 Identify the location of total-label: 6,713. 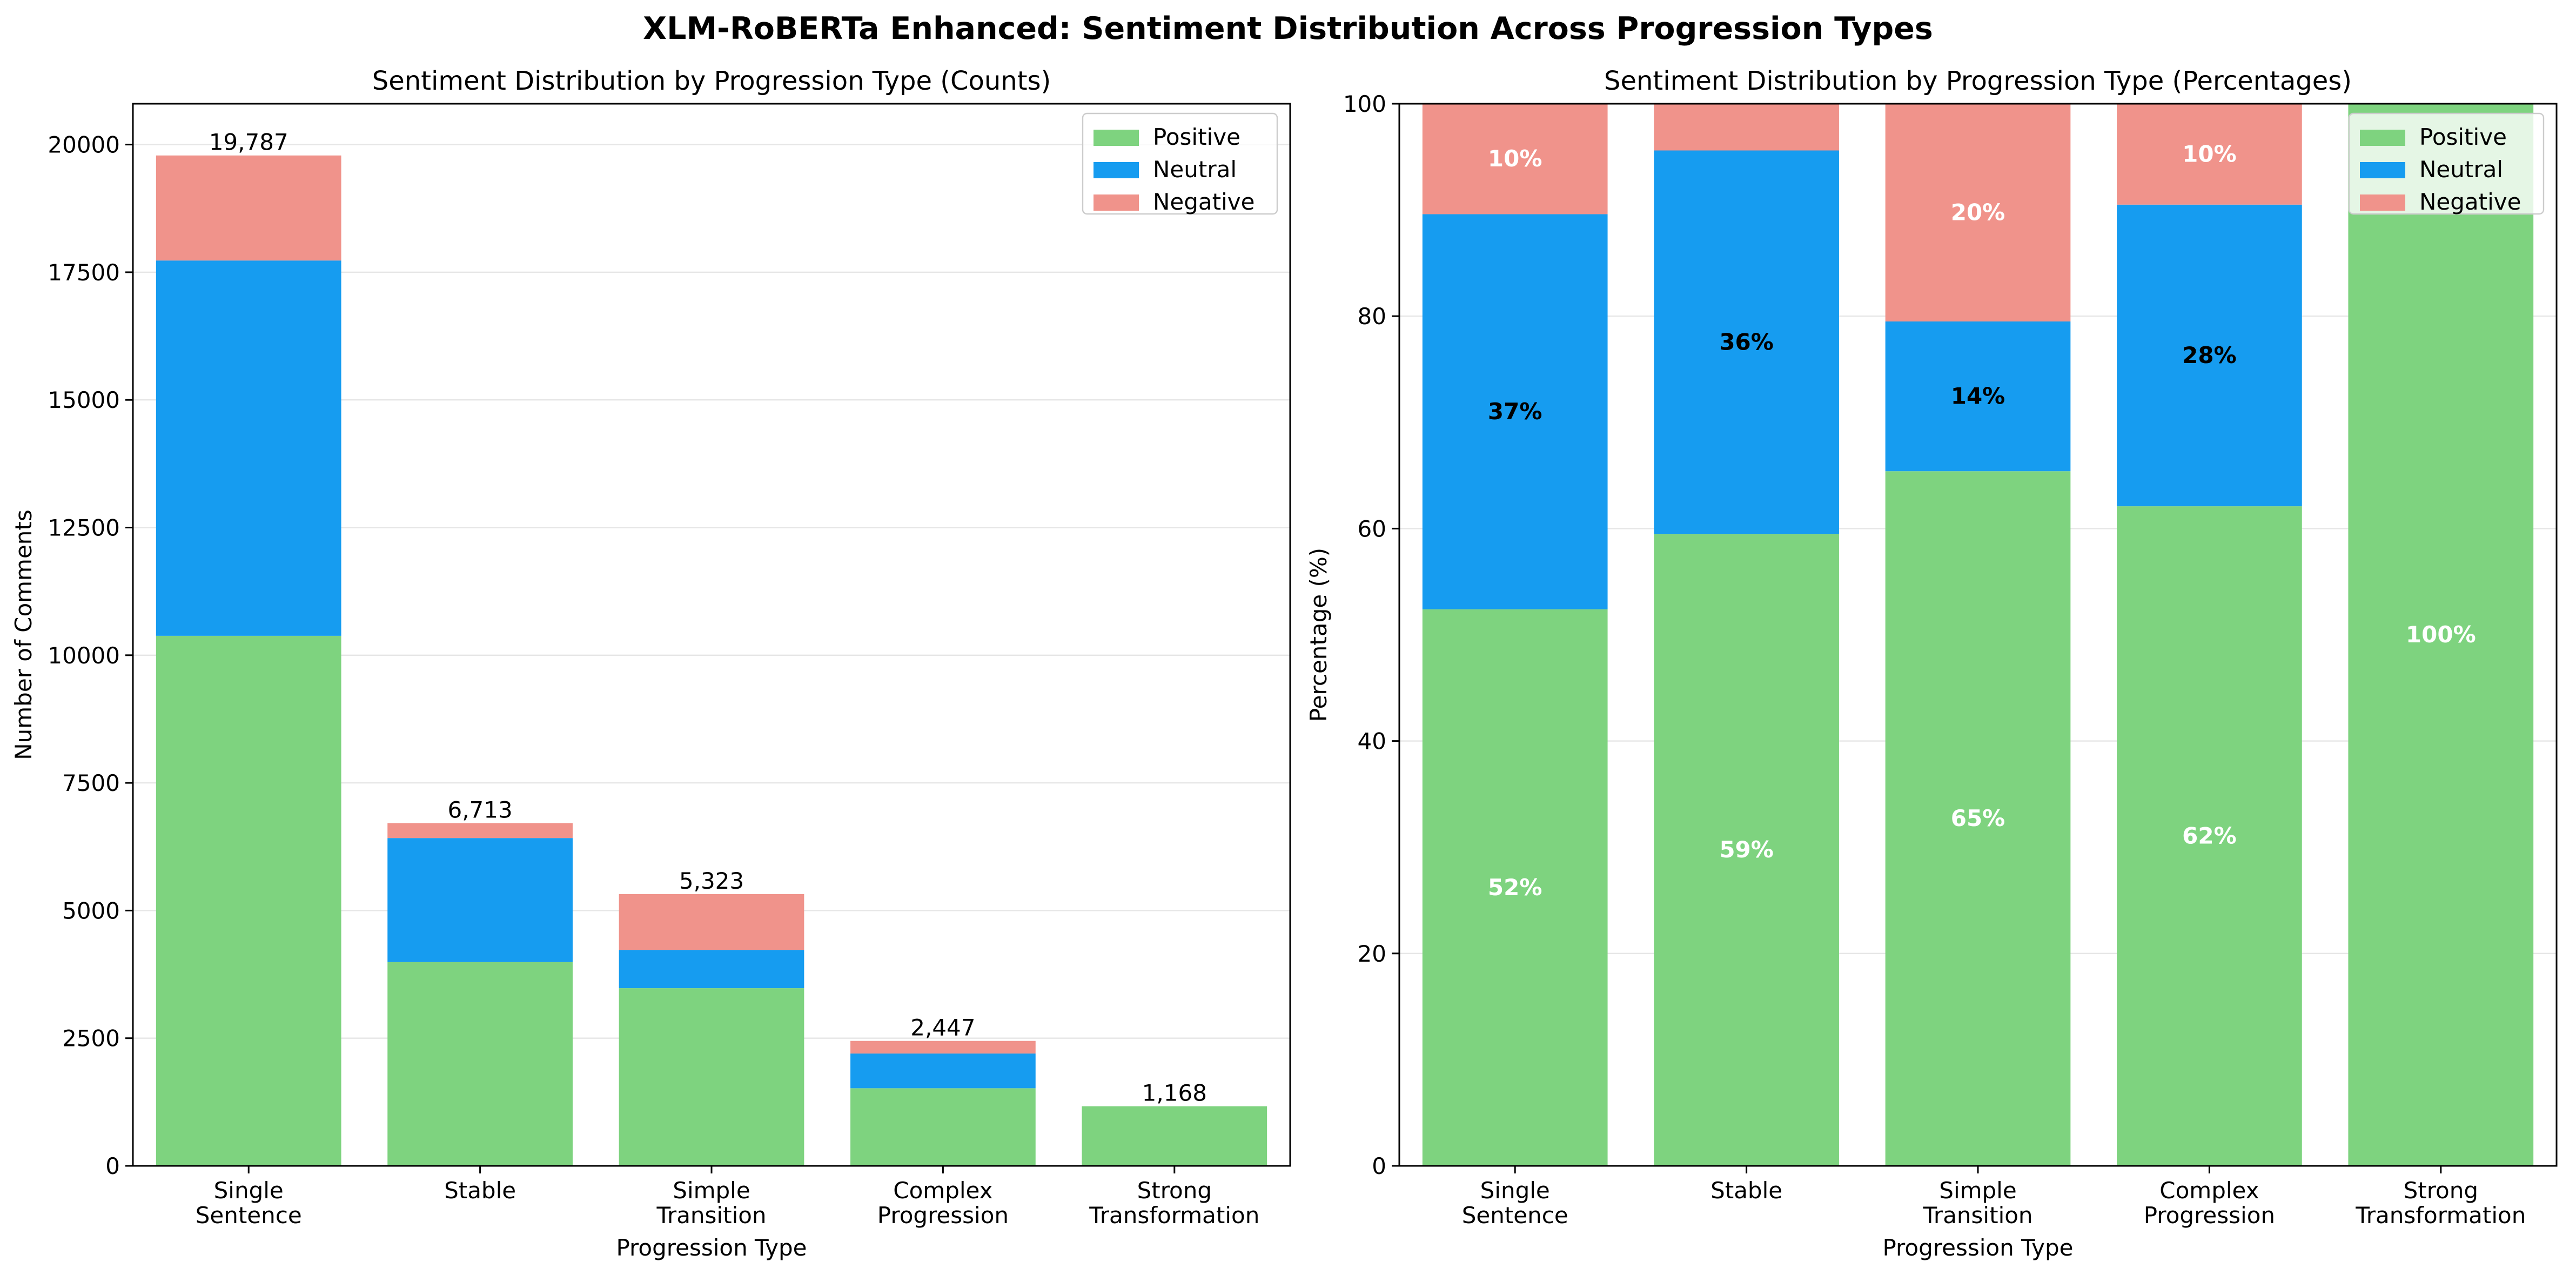
(480, 810).